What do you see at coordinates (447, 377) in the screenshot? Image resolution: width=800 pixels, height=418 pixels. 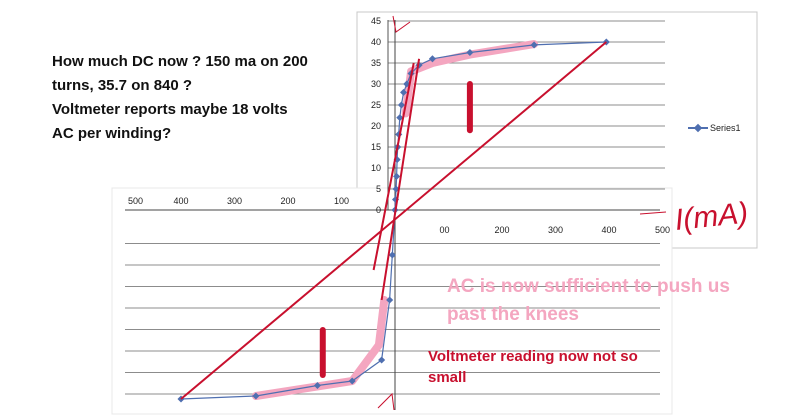 I see `red-note-line: small` at bounding box center [447, 377].